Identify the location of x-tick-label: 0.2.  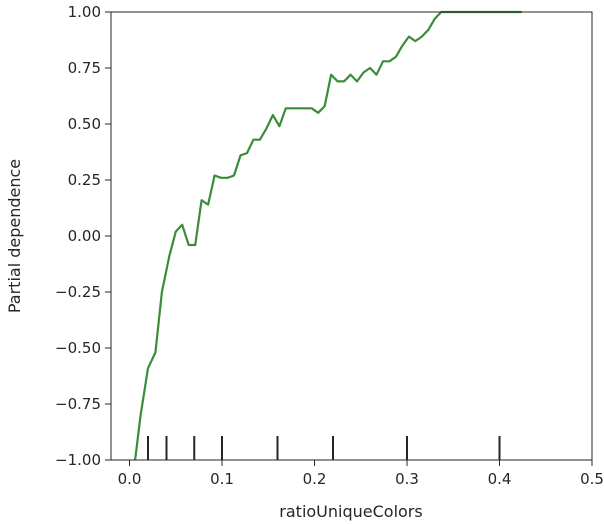
(315, 479).